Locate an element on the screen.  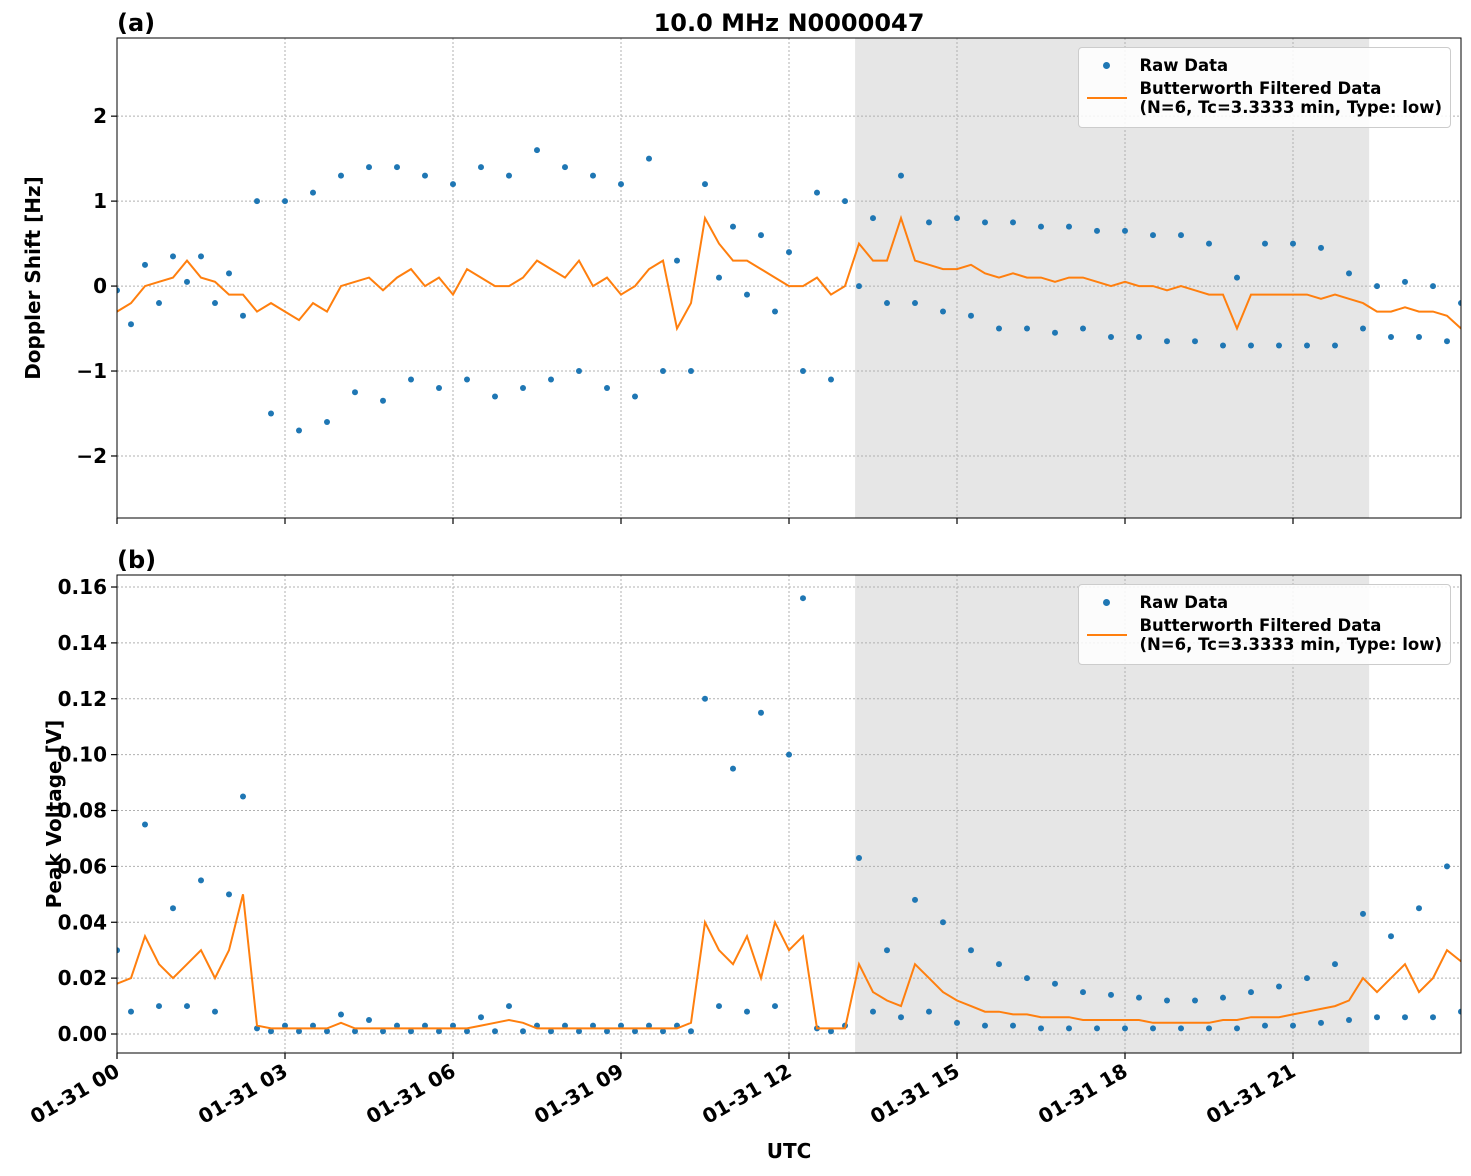
x-tick-label: 01-31 06 is located at coordinates (411, 1094).